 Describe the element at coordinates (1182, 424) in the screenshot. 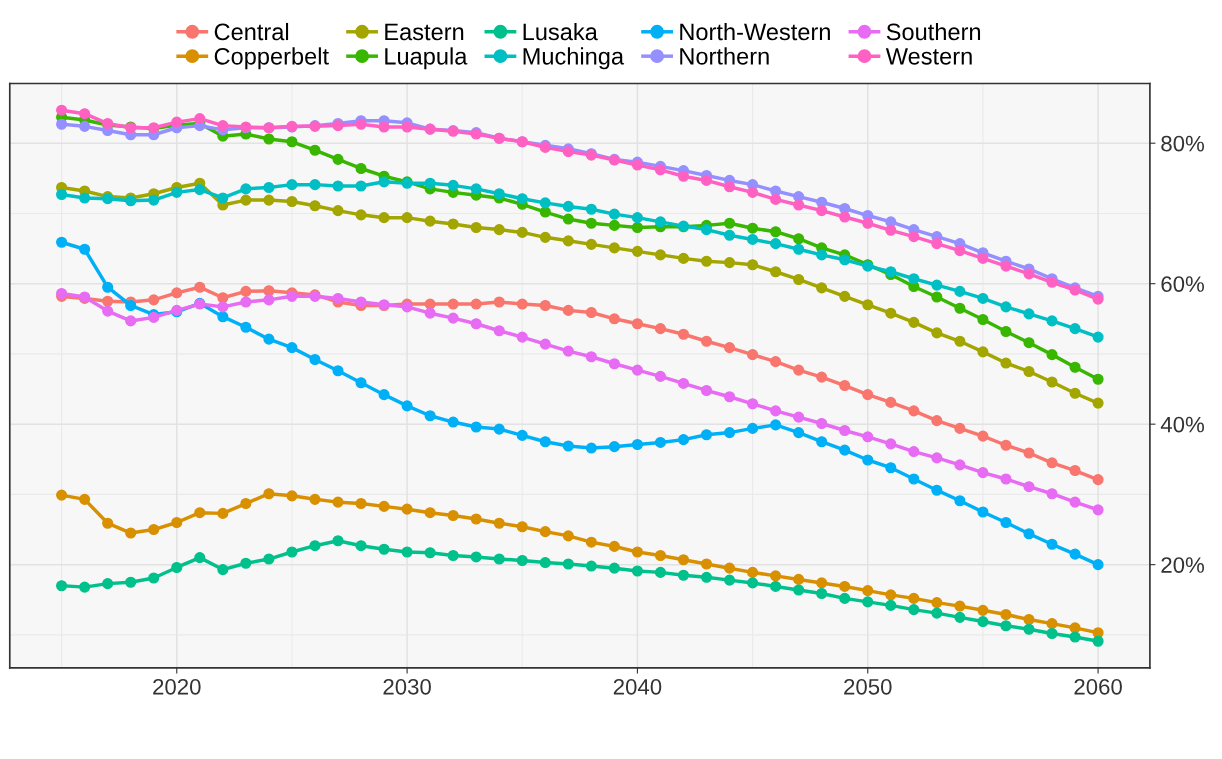

I see `y-tick-label: 40%` at that location.